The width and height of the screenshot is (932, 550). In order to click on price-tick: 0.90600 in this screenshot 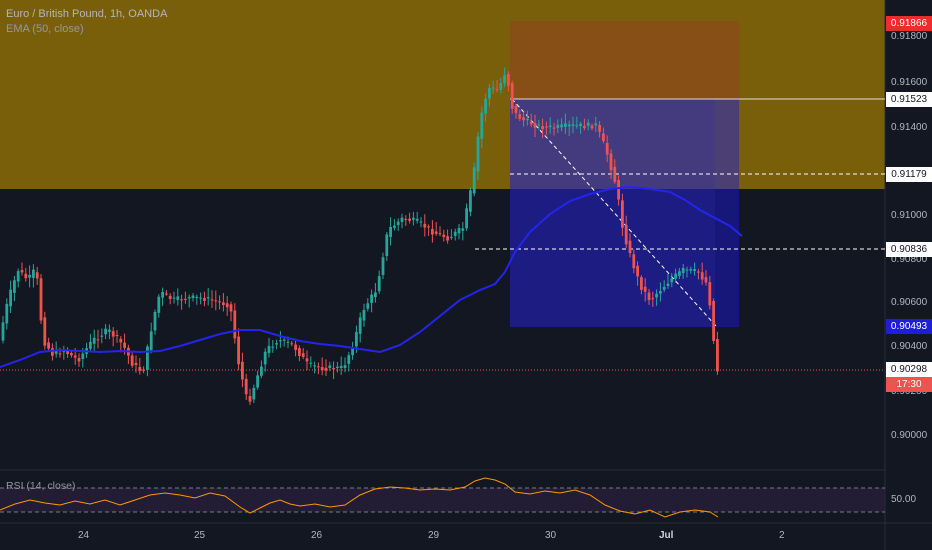, I will do `click(909, 302)`.